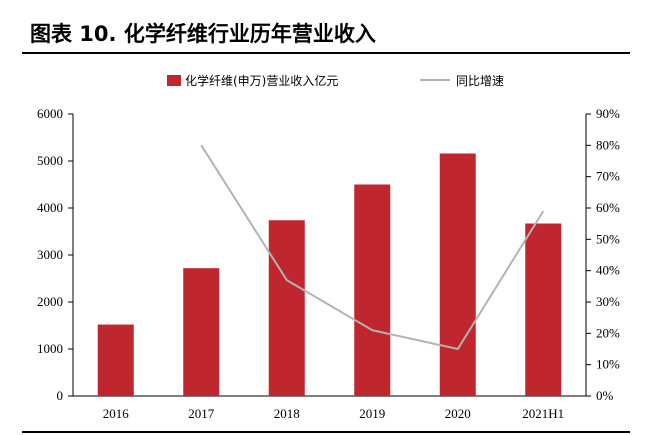 This screenshot has height=435, width=650. I want to click on y-right-tick-label: 30%, so click(608, 301).